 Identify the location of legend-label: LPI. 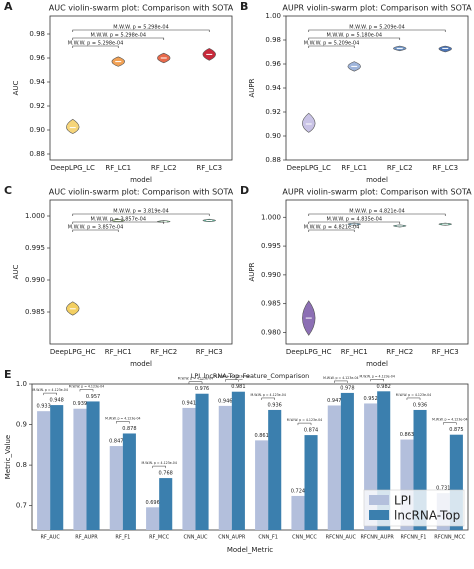
(402, 501).